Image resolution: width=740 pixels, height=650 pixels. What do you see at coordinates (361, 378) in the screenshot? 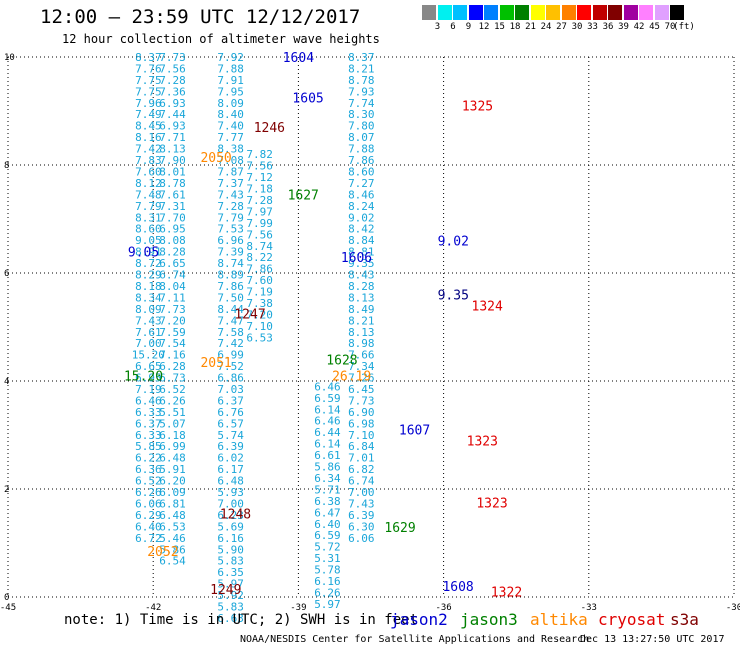
I see `swh-value: 7.26` at bounding box center [361, 378].